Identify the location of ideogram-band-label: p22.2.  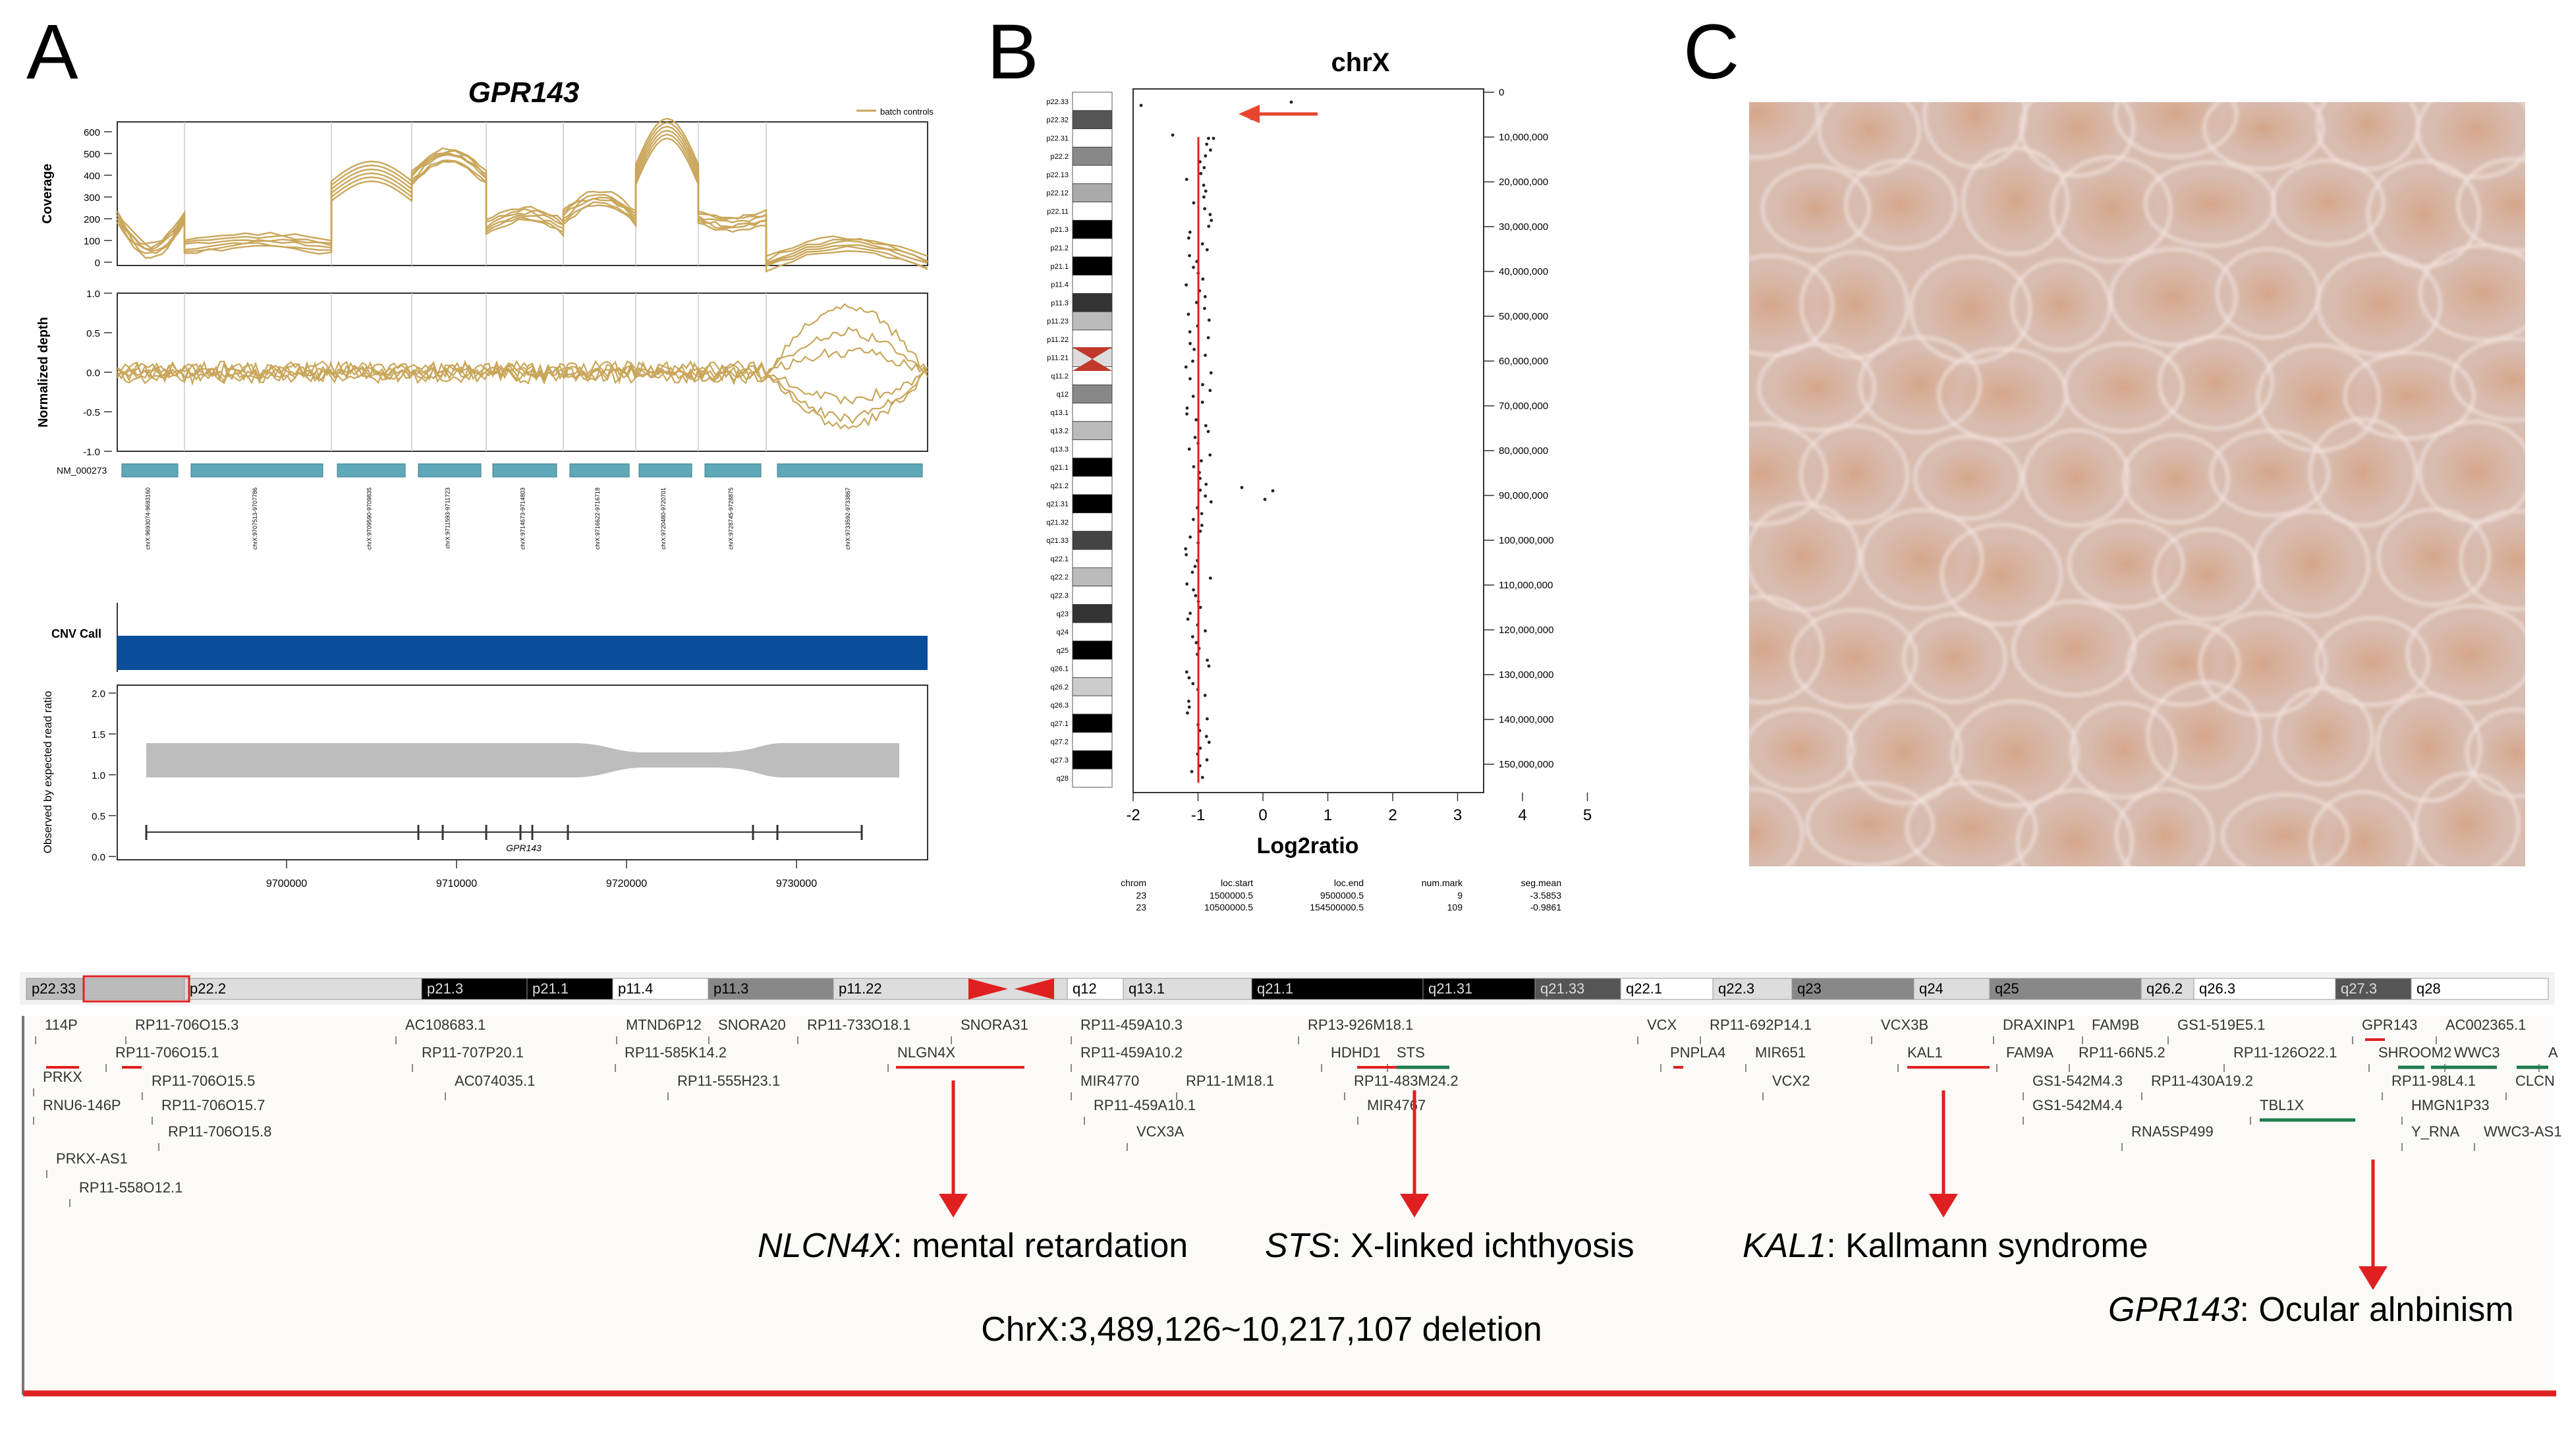
(208, 988).